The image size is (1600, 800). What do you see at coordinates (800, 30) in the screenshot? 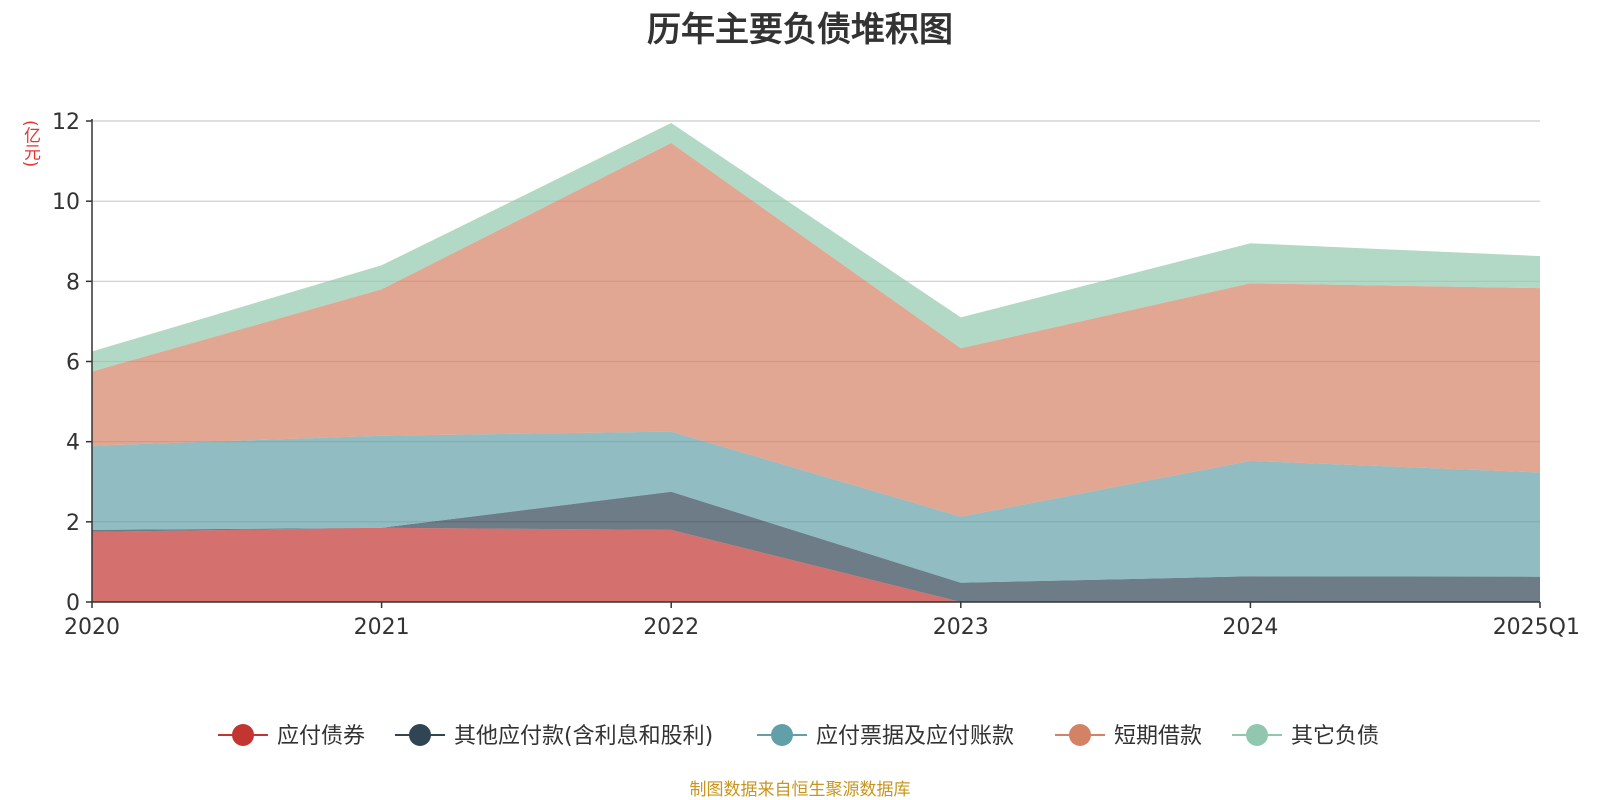
I see `chart-title: 历年主要负债堆积图` at bounding box center [800, 30].